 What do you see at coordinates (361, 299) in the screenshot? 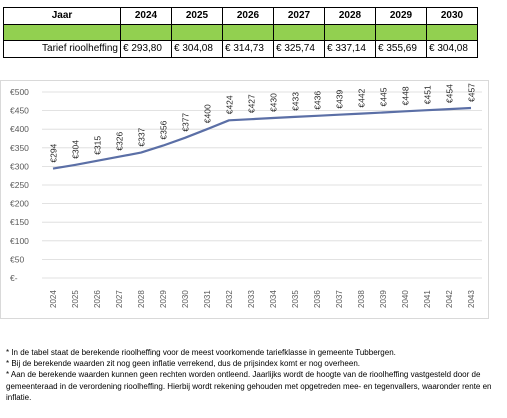
I see `x-tick-label: 2038` at bounding box center [361, 299].